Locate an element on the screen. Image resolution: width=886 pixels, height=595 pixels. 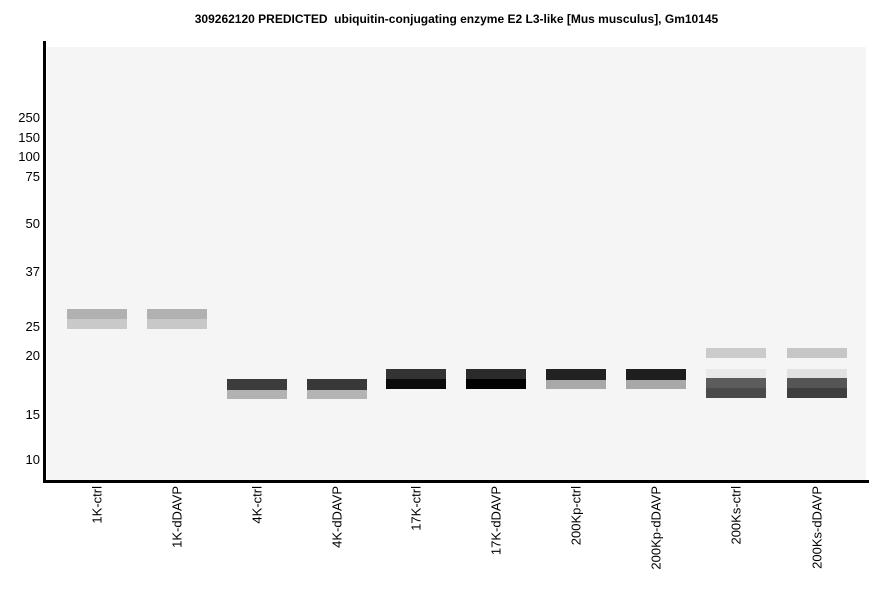
y-tick-label: 15 is located at coordinates (32, 414).